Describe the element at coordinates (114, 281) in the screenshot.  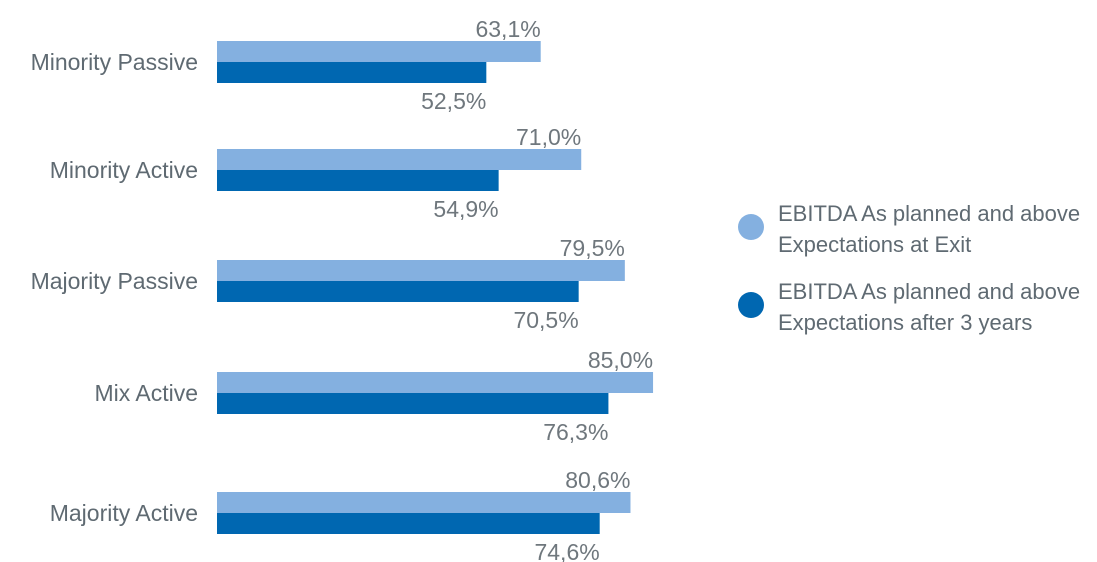
I see `category-label-majority-passive: Majority Passive` at that location.